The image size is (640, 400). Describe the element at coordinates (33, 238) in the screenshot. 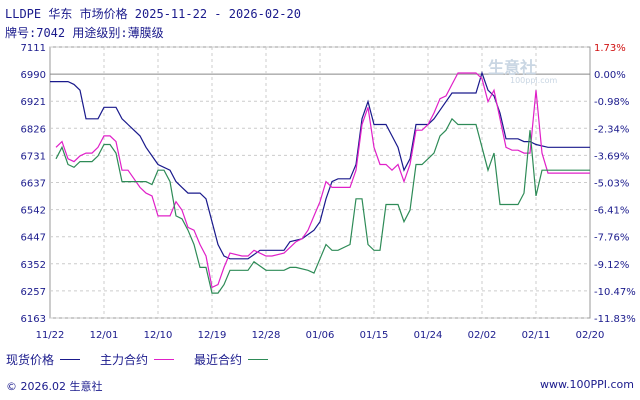

I see `y-tick-label: 6447` at that location.